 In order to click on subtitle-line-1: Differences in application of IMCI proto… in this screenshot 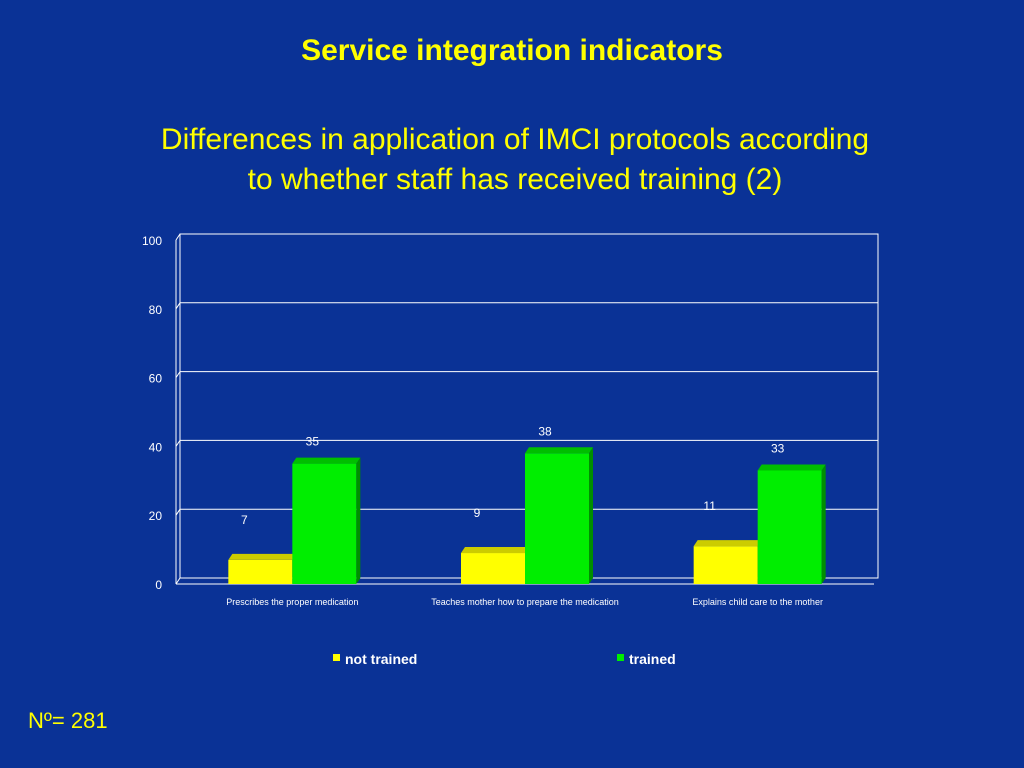, I will do `click(515, 139)`.